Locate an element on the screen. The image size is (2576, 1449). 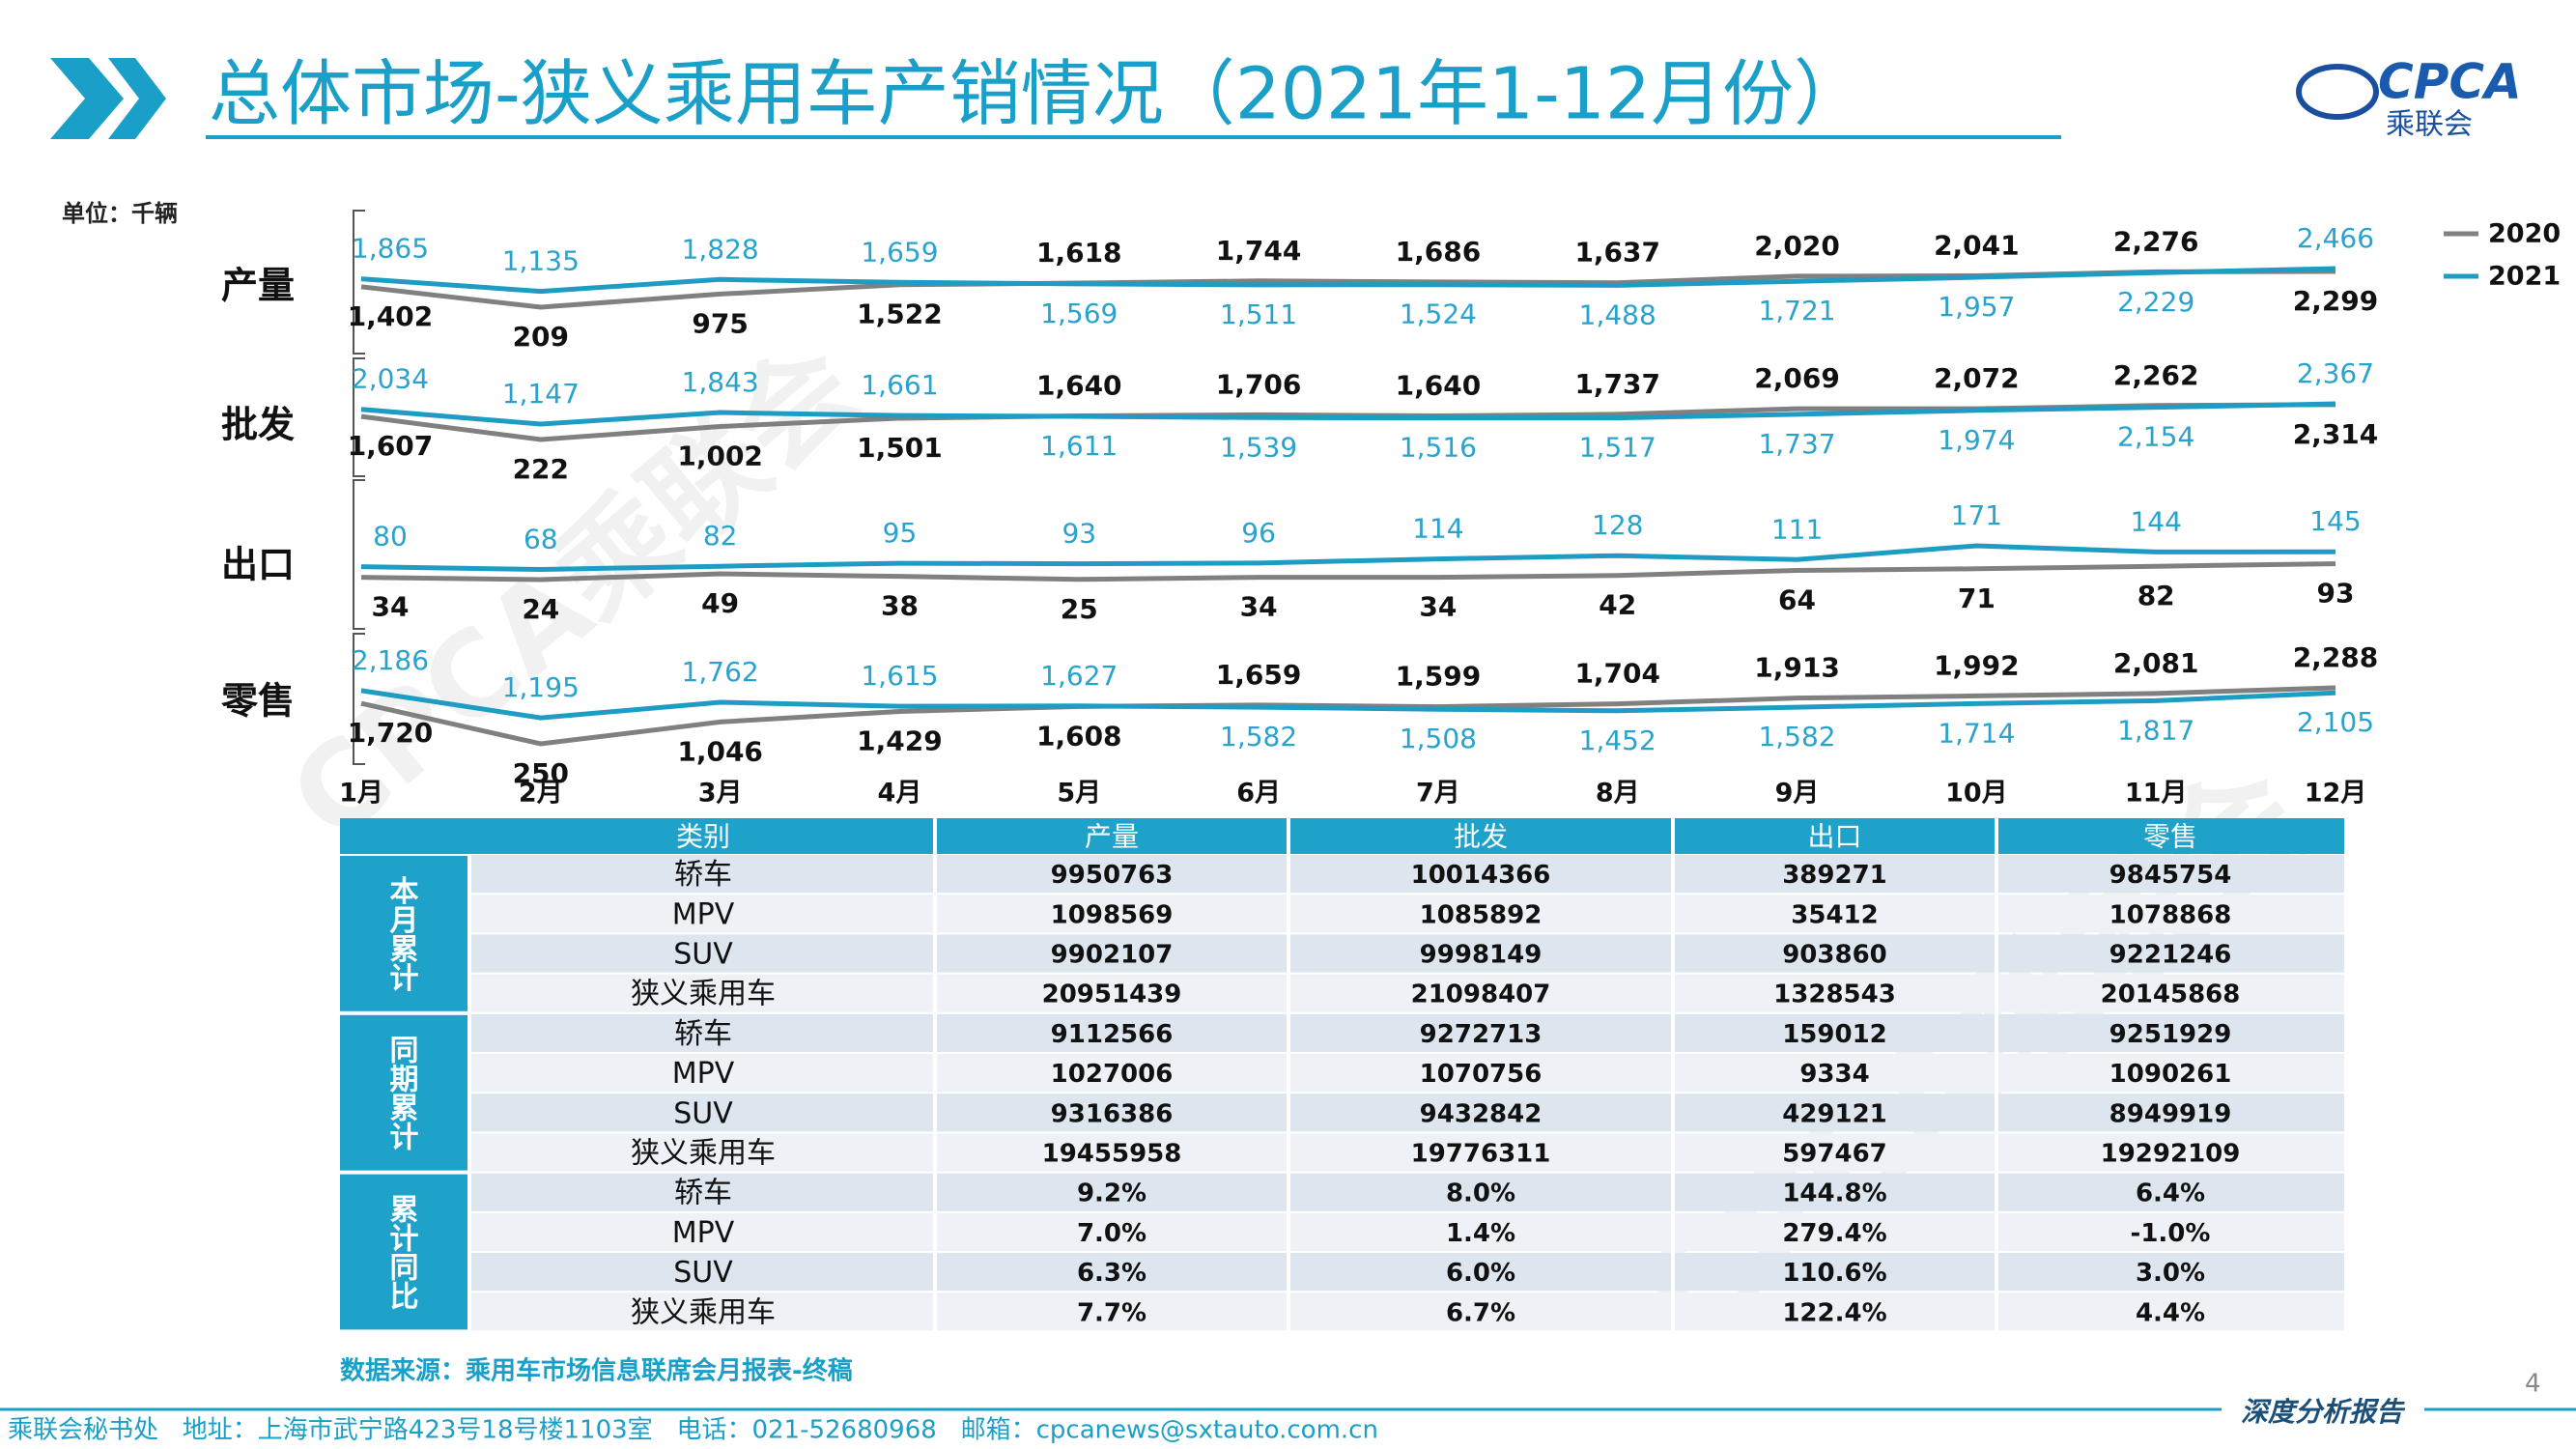
table-header-bg is located at coordinates (1342, 836).